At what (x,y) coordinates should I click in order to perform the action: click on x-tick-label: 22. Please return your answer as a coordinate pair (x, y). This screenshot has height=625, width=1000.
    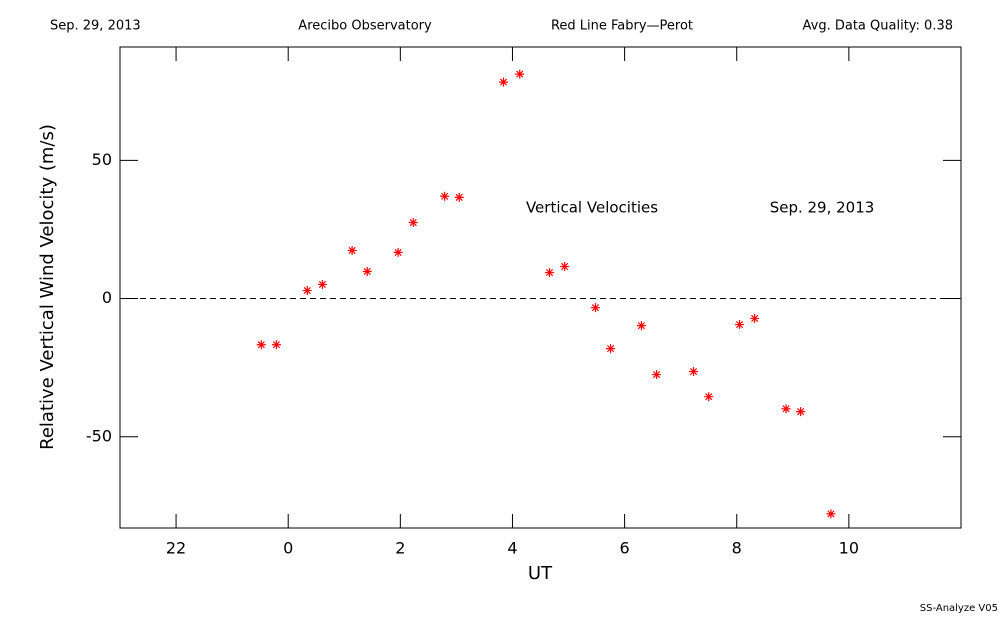
    Looking at the image, I should click on (176, 548).